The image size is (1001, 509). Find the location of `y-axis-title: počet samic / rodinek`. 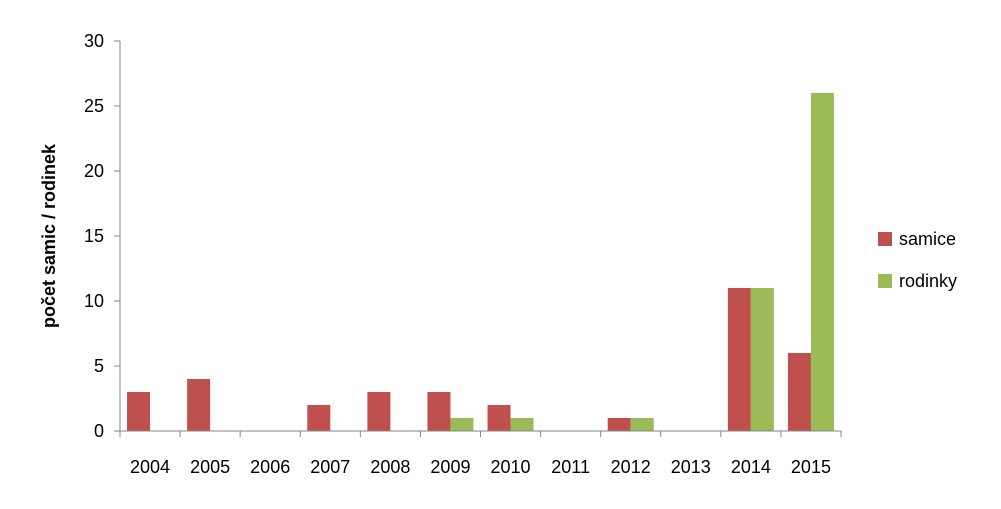

y-axis-title: počet samic / rodinek is located at coordinates (49, 235).